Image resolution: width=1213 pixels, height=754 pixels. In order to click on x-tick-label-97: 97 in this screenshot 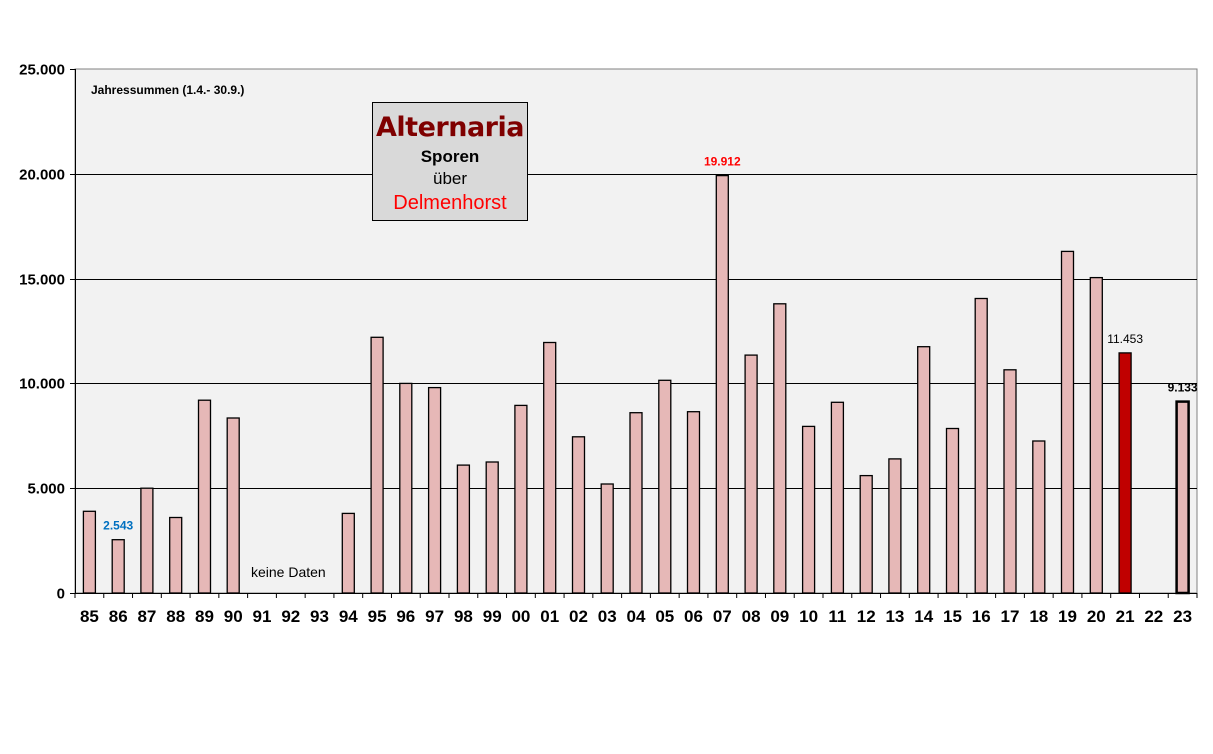, I will do `click(434, 616)`.